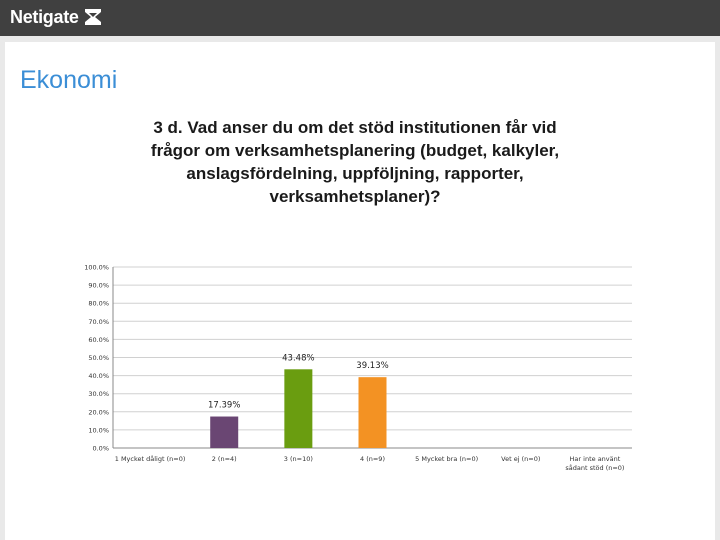 The height and width of the screenshot is (540, 720). What do you see at coordinates (96, 268) in the screenshot?
I see `y-tick-label: 100.0%` at bounding box center [96, 268].